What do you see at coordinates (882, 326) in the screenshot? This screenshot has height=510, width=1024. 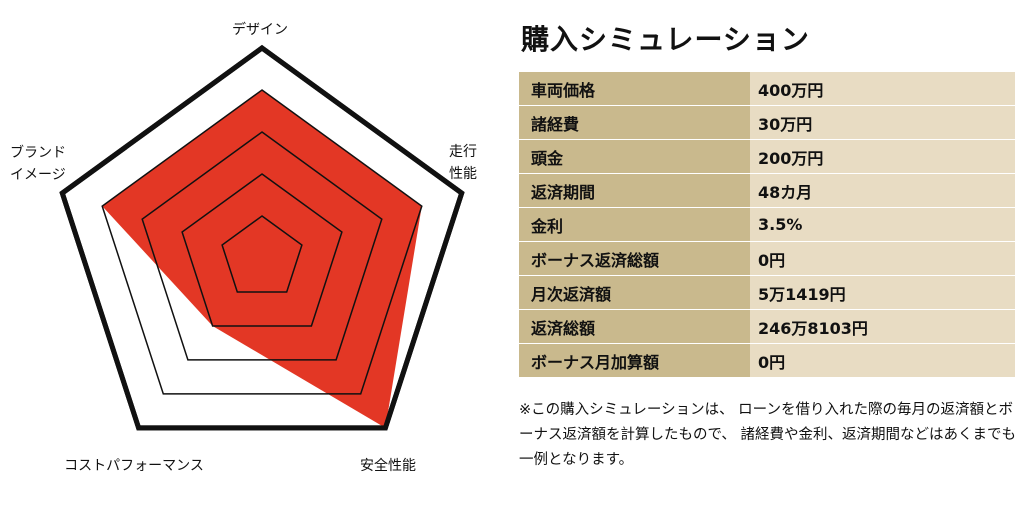 I see `row-value: 246万8103円` at bounding box center [882, 326].